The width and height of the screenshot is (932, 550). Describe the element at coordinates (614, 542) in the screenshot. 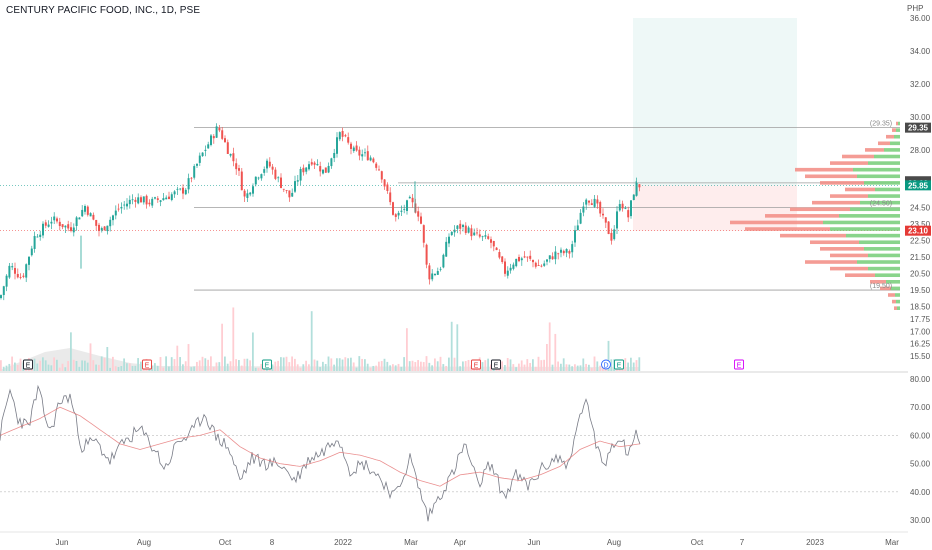

I see `time-tick-label: Aug` at that location.